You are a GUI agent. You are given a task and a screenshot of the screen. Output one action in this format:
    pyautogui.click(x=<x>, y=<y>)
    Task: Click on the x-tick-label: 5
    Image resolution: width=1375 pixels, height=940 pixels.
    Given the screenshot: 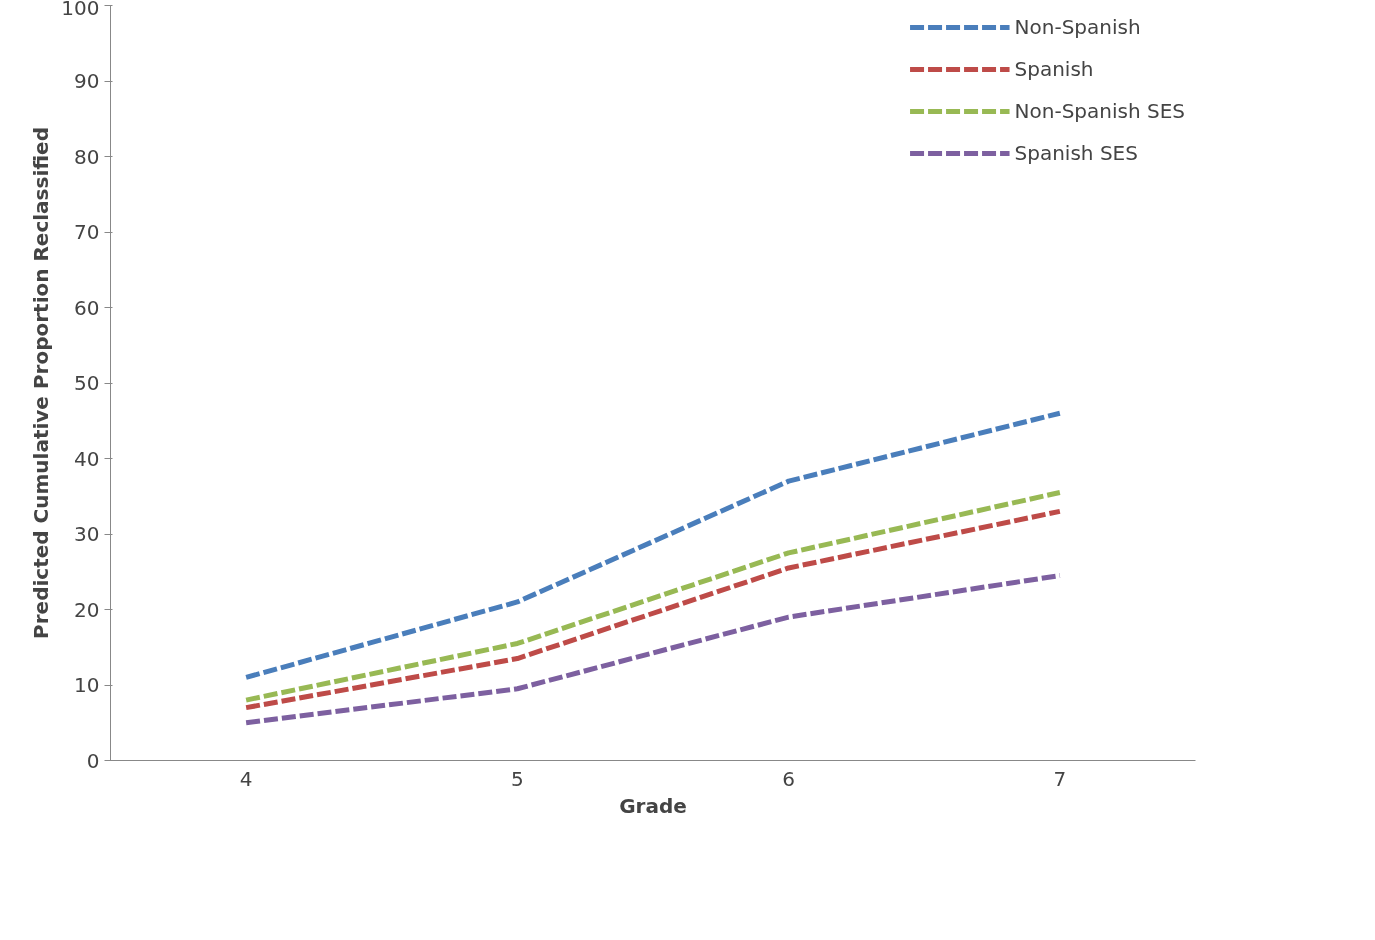 What is the action you would take?
    pyautogui.click(x=517, y=778)
    